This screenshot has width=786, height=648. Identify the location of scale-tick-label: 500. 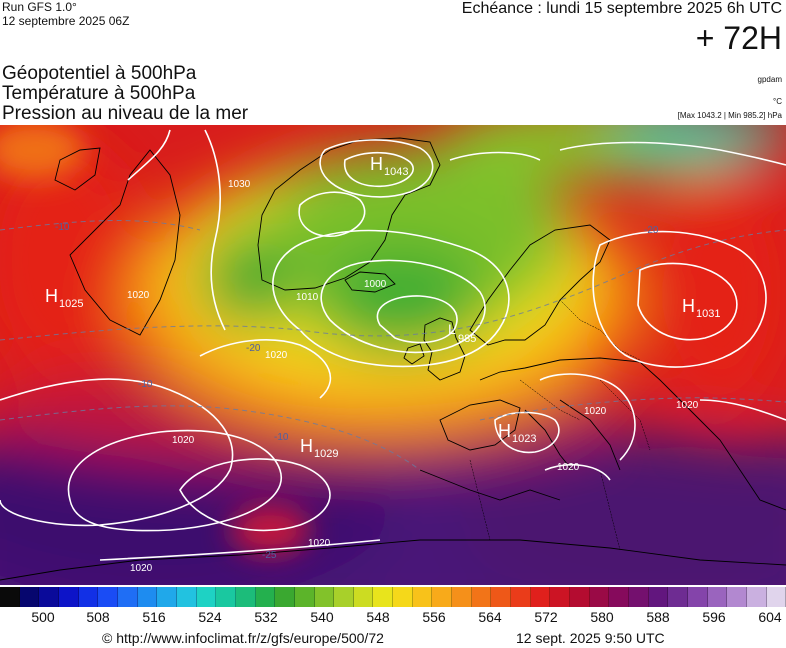
(43, 617).